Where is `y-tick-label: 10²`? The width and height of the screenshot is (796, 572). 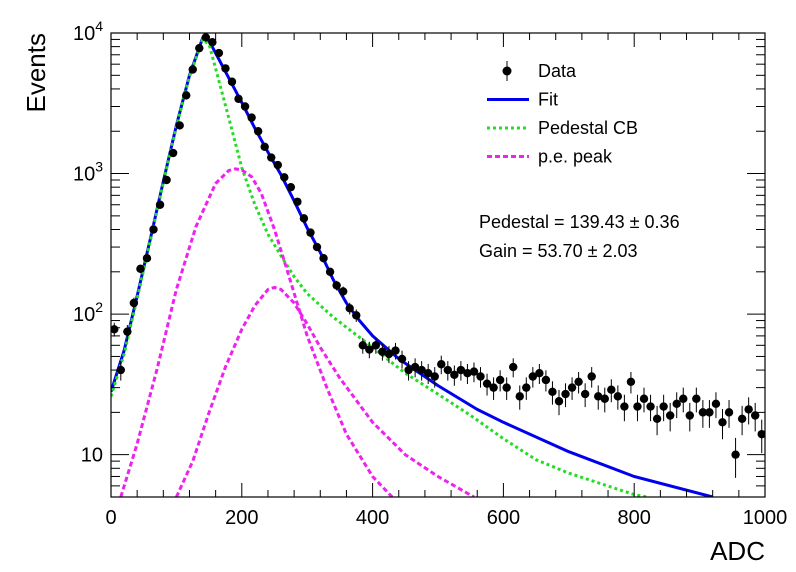
y-tick-label: 10² is located at coordinates (88, 312).